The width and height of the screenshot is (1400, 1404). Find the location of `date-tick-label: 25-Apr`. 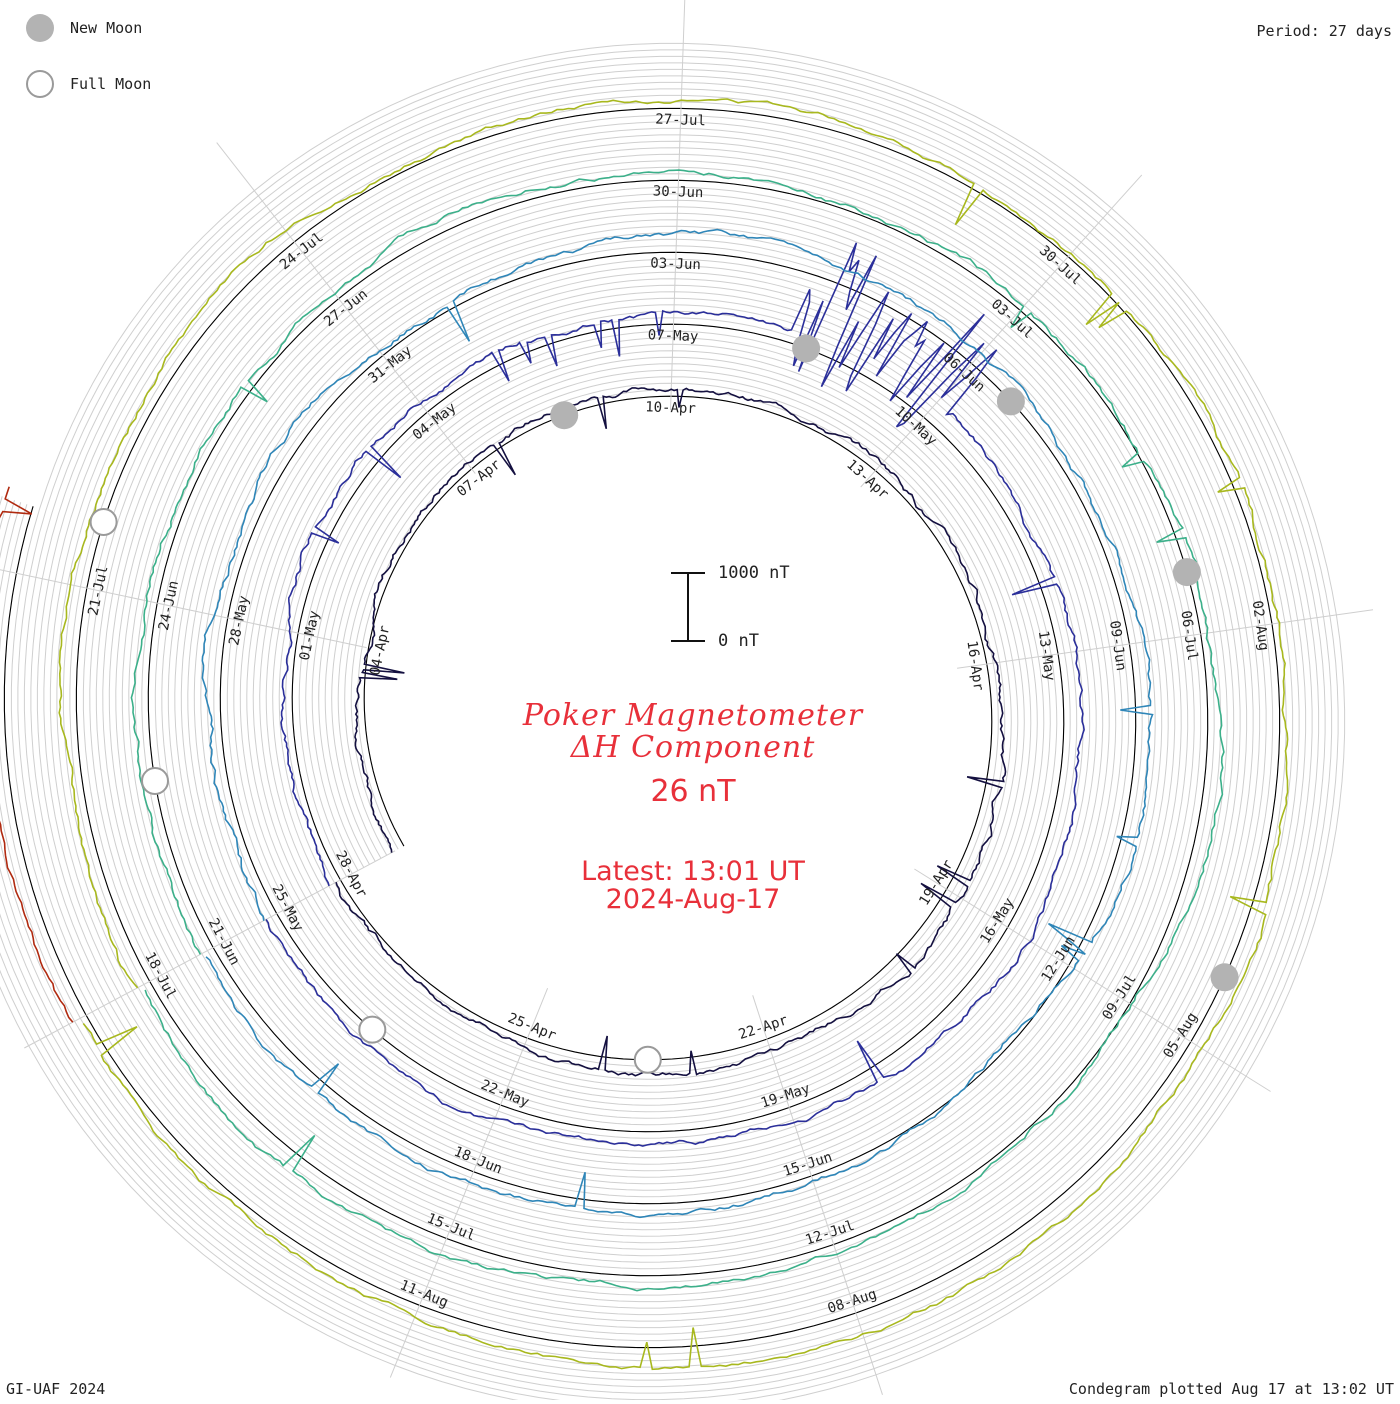

date-tick-label: 25-Apr is located at coordinates (531, 1027).